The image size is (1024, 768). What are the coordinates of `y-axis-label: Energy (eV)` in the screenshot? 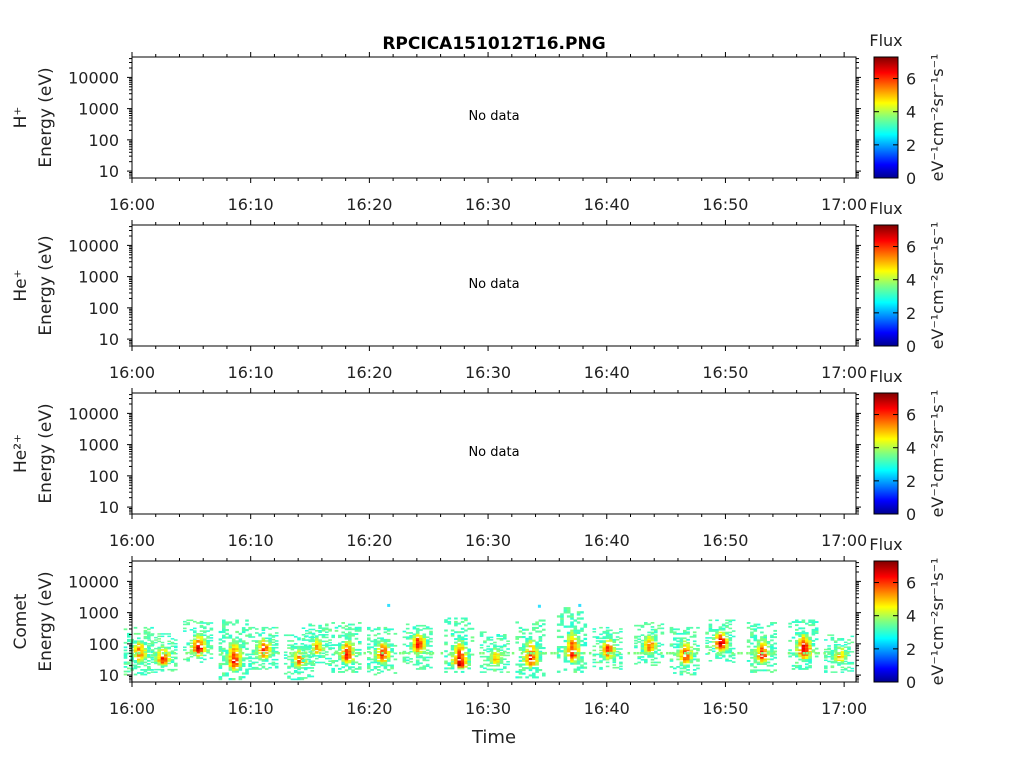 It's located at (46, 117).